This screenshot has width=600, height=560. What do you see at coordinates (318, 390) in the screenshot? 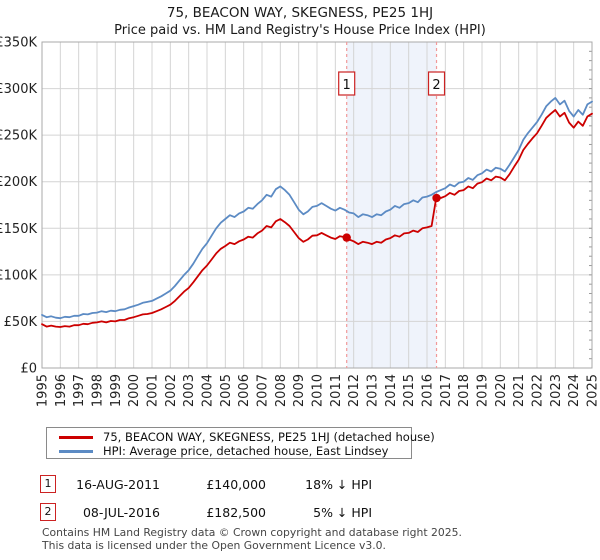
I see `x-axis-label: 2010` at bounding box center [318, 390].